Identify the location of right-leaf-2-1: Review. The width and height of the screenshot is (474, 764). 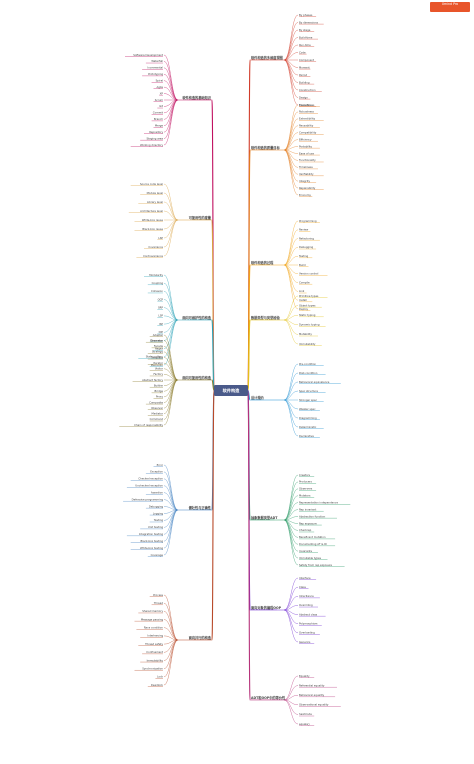
(304, 230).